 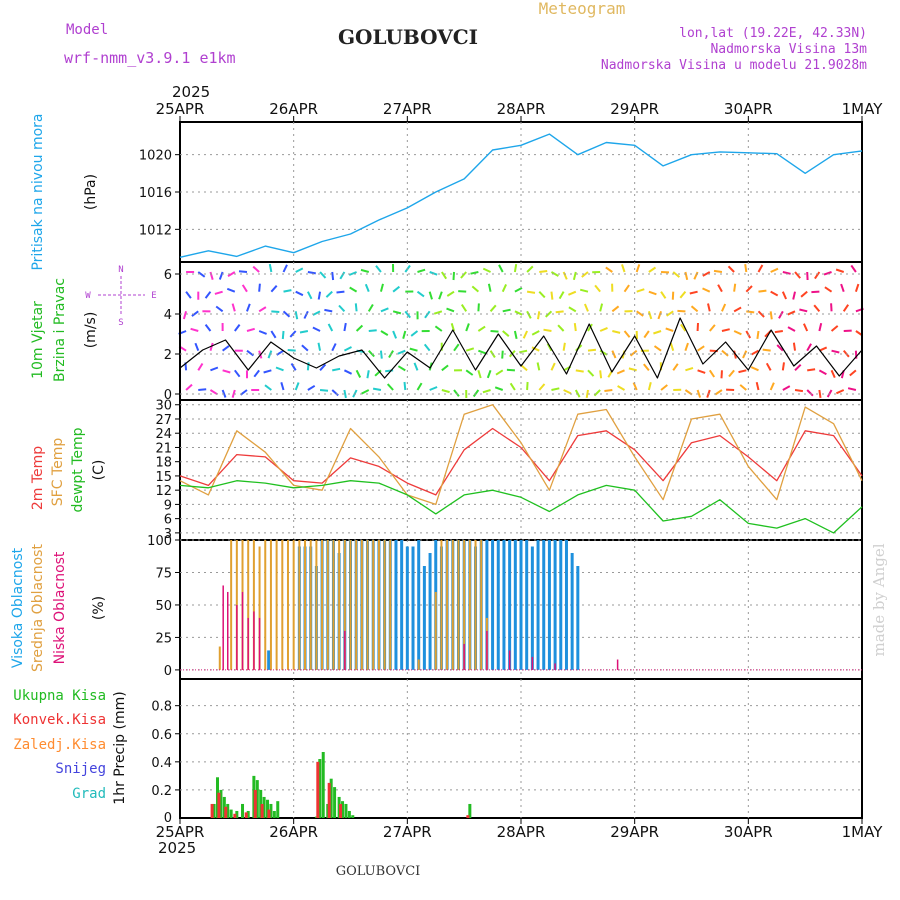 What do you see at coordinates (168, 395) in the screenshot?
I see `wind-ytick-label: 0` at bounding box center [168, 395].